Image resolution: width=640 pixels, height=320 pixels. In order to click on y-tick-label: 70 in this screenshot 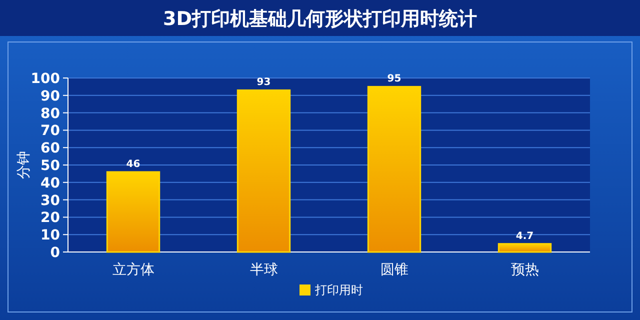, I will do `click(50, 131)`.